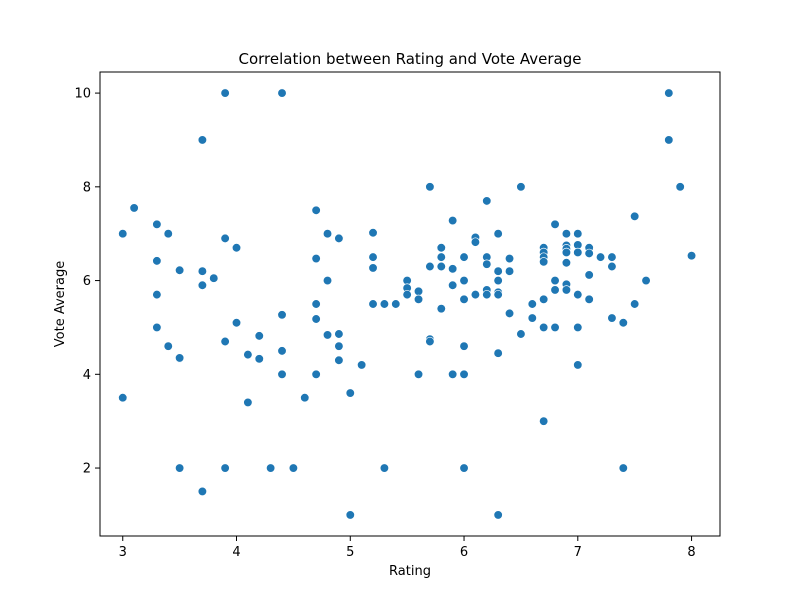 The height and width of the screenshot is (600, 800). What do you see at coordinates (87, 375) in the screenshot?
I see `y-tick-label: 4` at bounding box center [87, 375].